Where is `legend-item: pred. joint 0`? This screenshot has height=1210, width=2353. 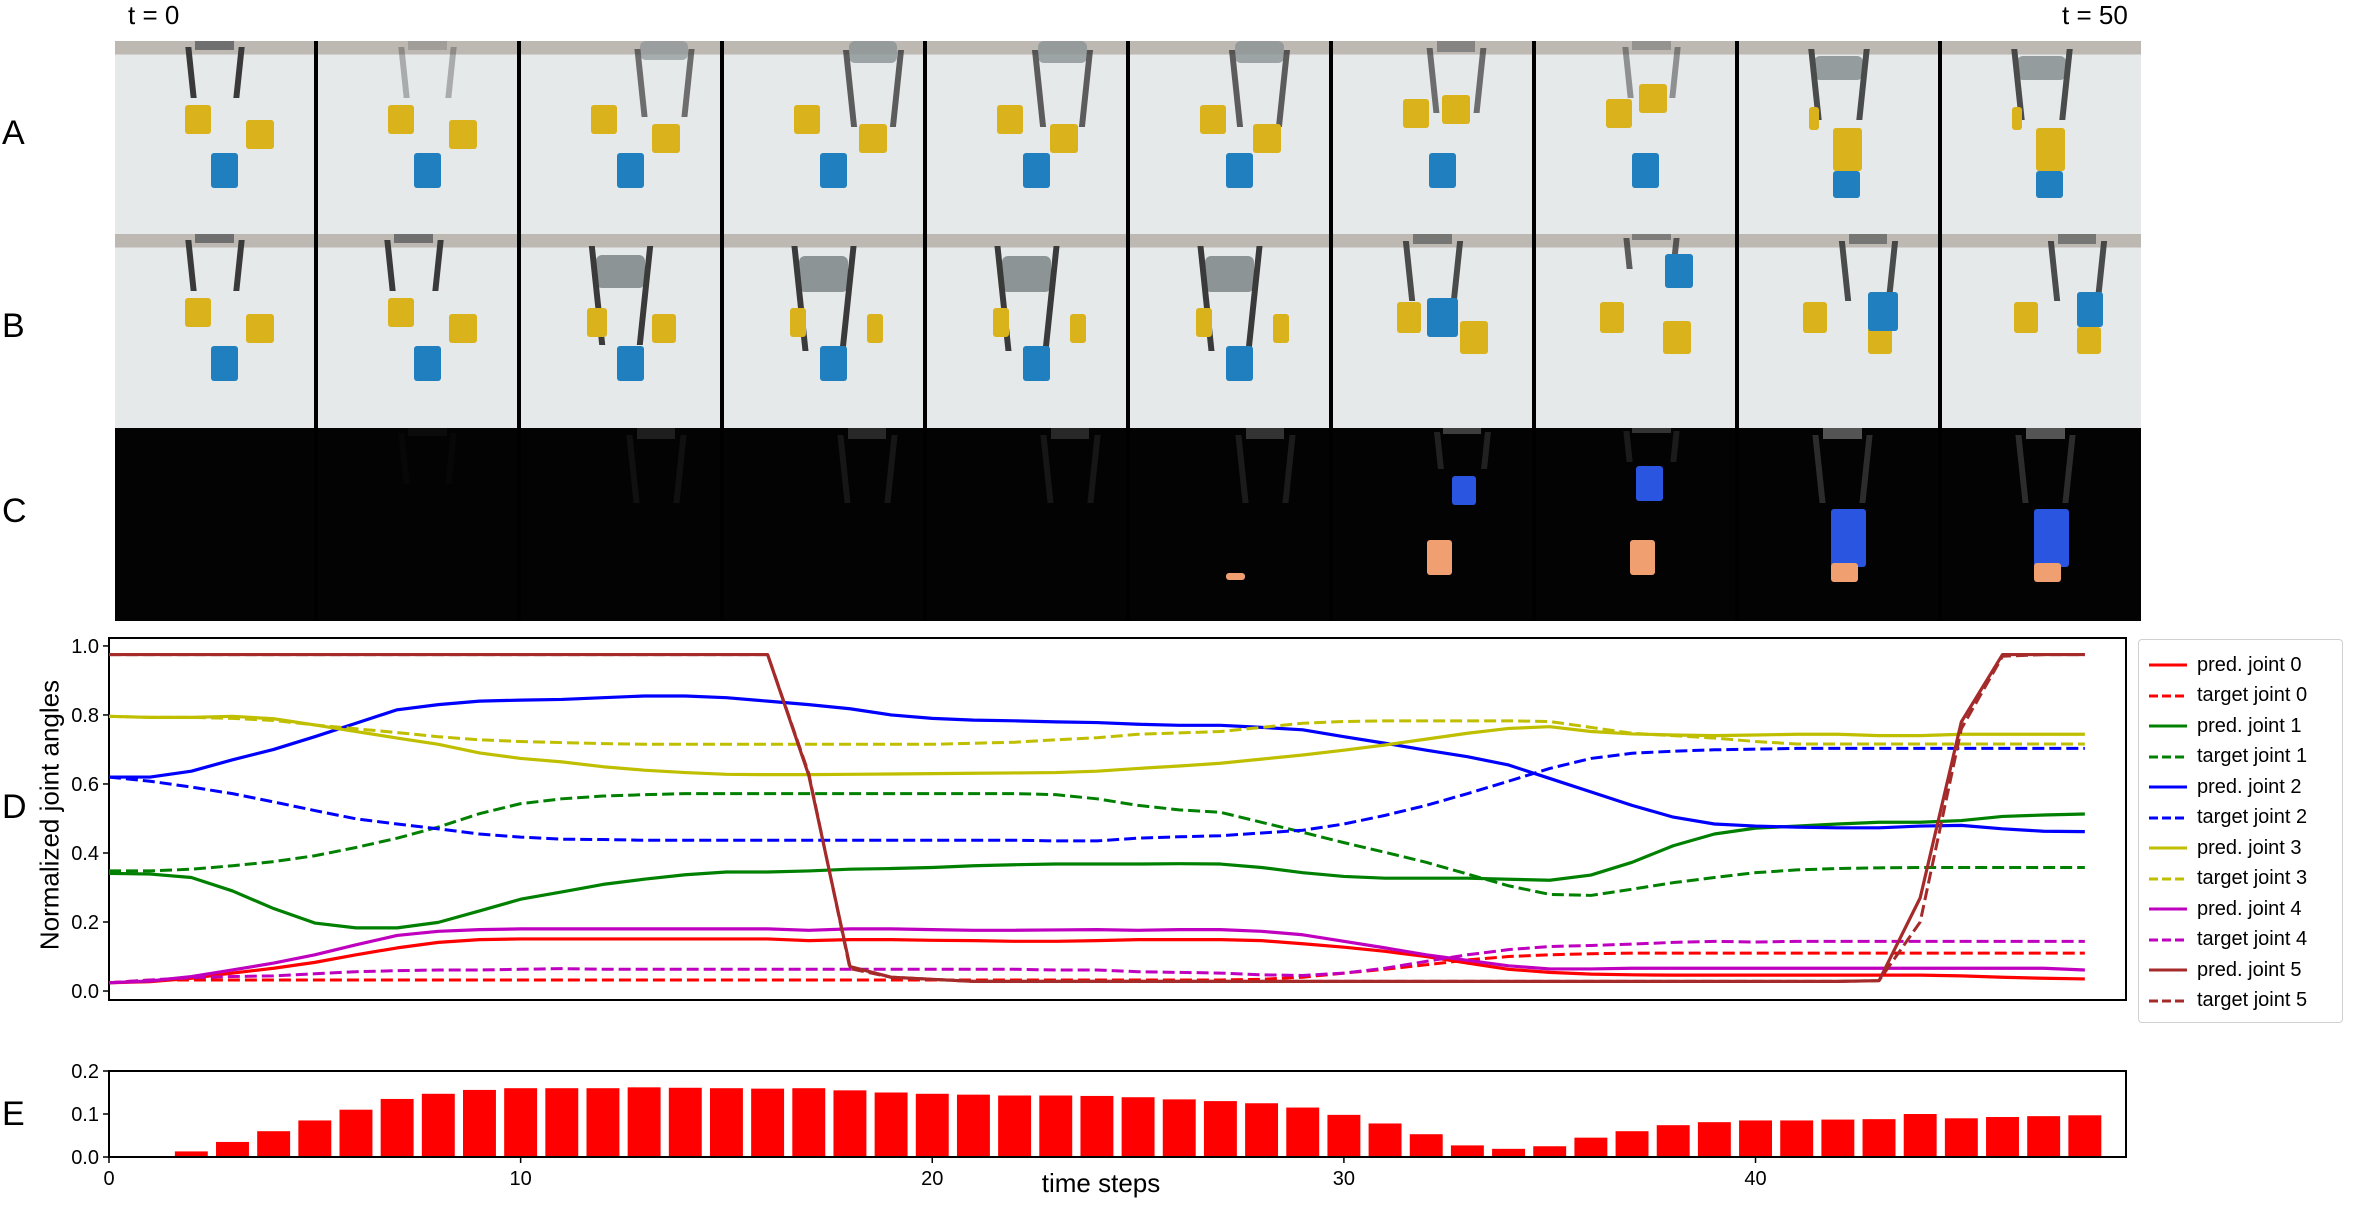
legend-item: pred. joint 0 is located at coordinates (2225, 665).